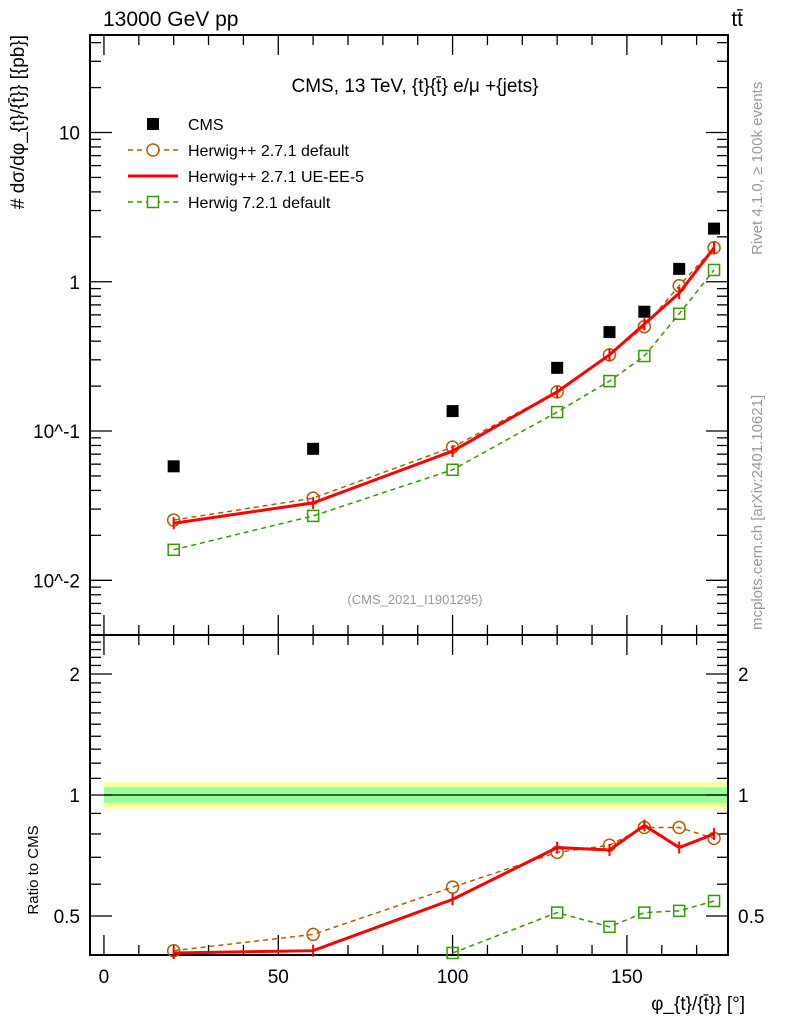 This screenshot has width=786, height=1029. What do you see at coordinates (56, 432) in the screenshot?
I see `y-tick-label: 10^-1` at bounding box center [56, 432].